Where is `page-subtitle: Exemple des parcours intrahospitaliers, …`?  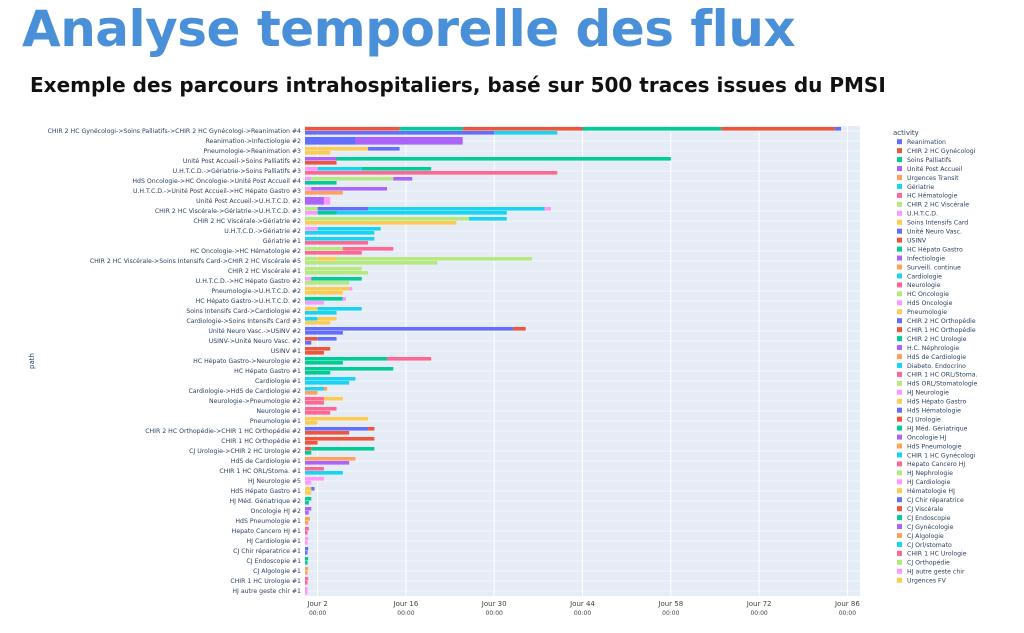
page-subtitle: Exemple des parcours intrahospitaliers, … is located at coordinates (458, 85).